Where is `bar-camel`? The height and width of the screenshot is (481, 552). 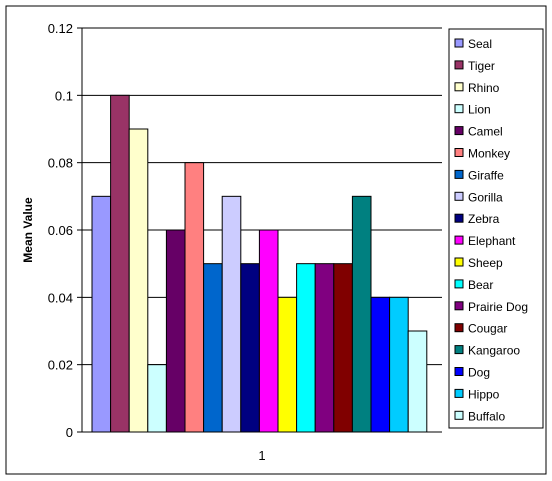
bar-camel is located at coordinates (175, 331).